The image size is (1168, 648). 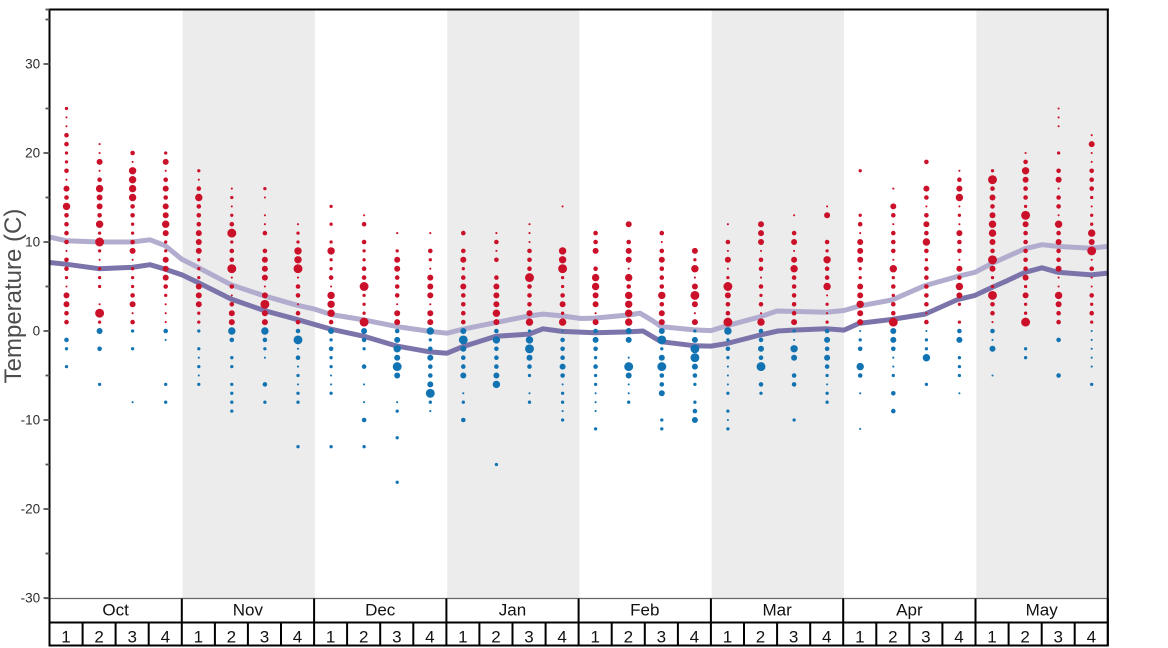 I want to click on svg-text: 0, so click(x=37, y=331).